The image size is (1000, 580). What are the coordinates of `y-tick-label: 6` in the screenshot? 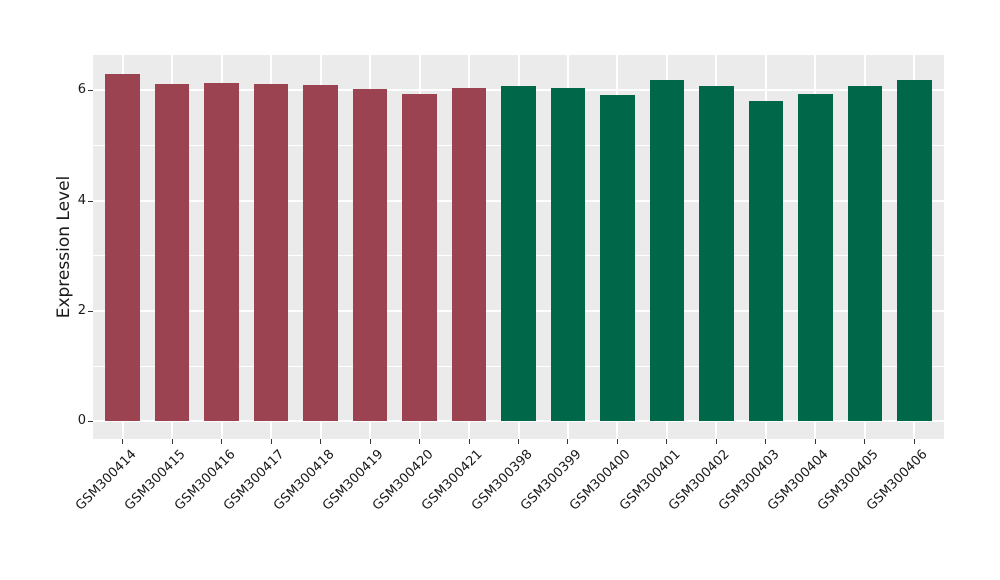 It's located at (81, 90).